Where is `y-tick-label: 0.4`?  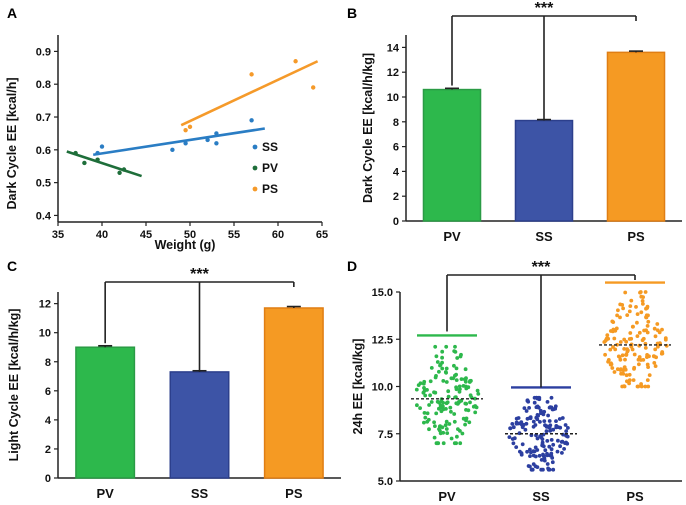
y-tick-label: 0.4 is located at coordinates (44, 216).